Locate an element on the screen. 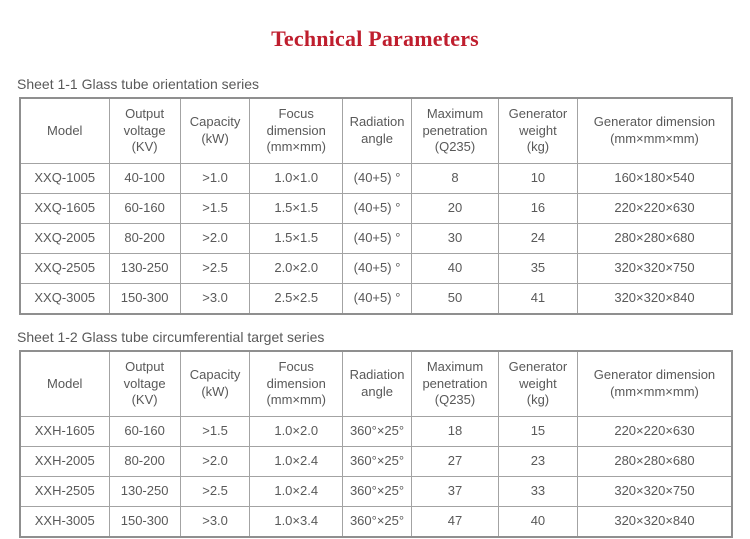 This screenshot has width=750, height=539. cell-generator-weight: 16 is located at coordinates (537, 208).